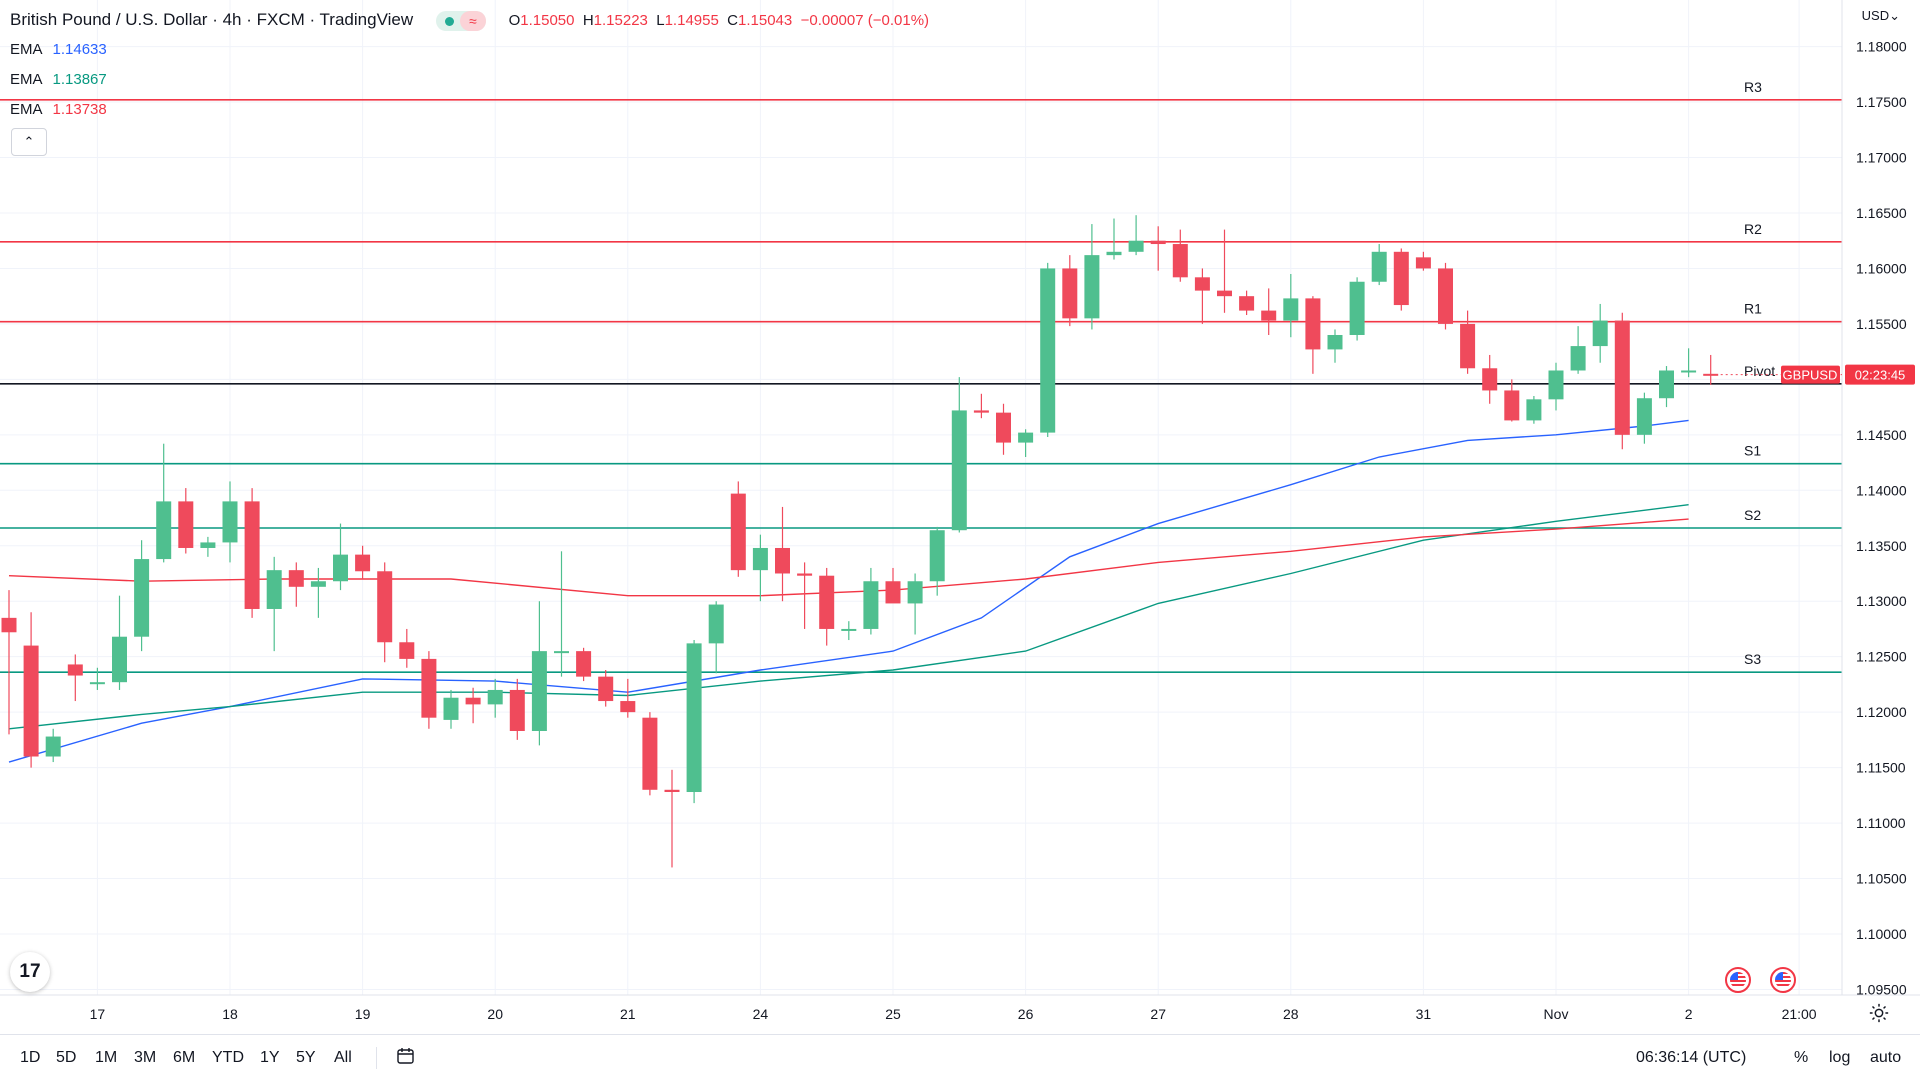 The width and height of the screenshot is (1920, 1081). I want to click on indicator-ema-2: EMA 1.13867, so click(58, 79).